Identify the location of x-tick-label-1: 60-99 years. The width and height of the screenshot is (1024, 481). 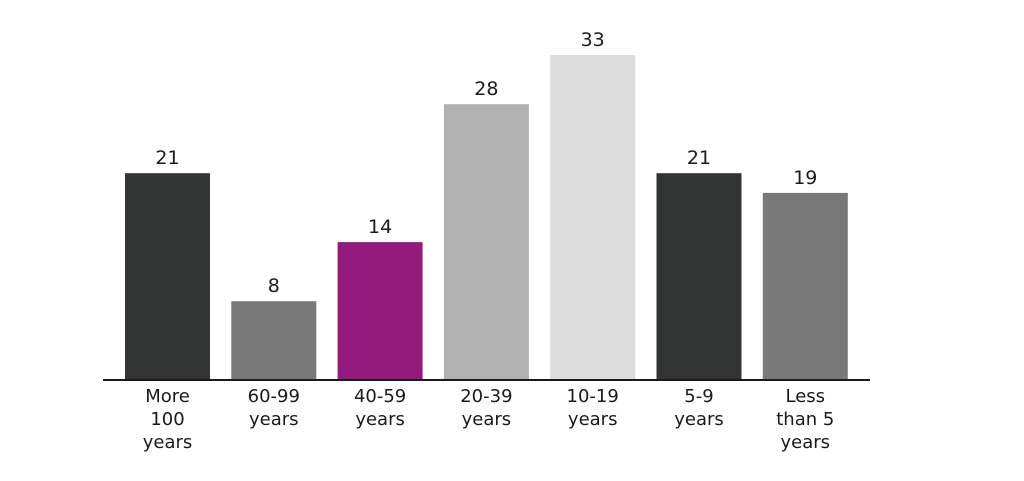
(274, 408).